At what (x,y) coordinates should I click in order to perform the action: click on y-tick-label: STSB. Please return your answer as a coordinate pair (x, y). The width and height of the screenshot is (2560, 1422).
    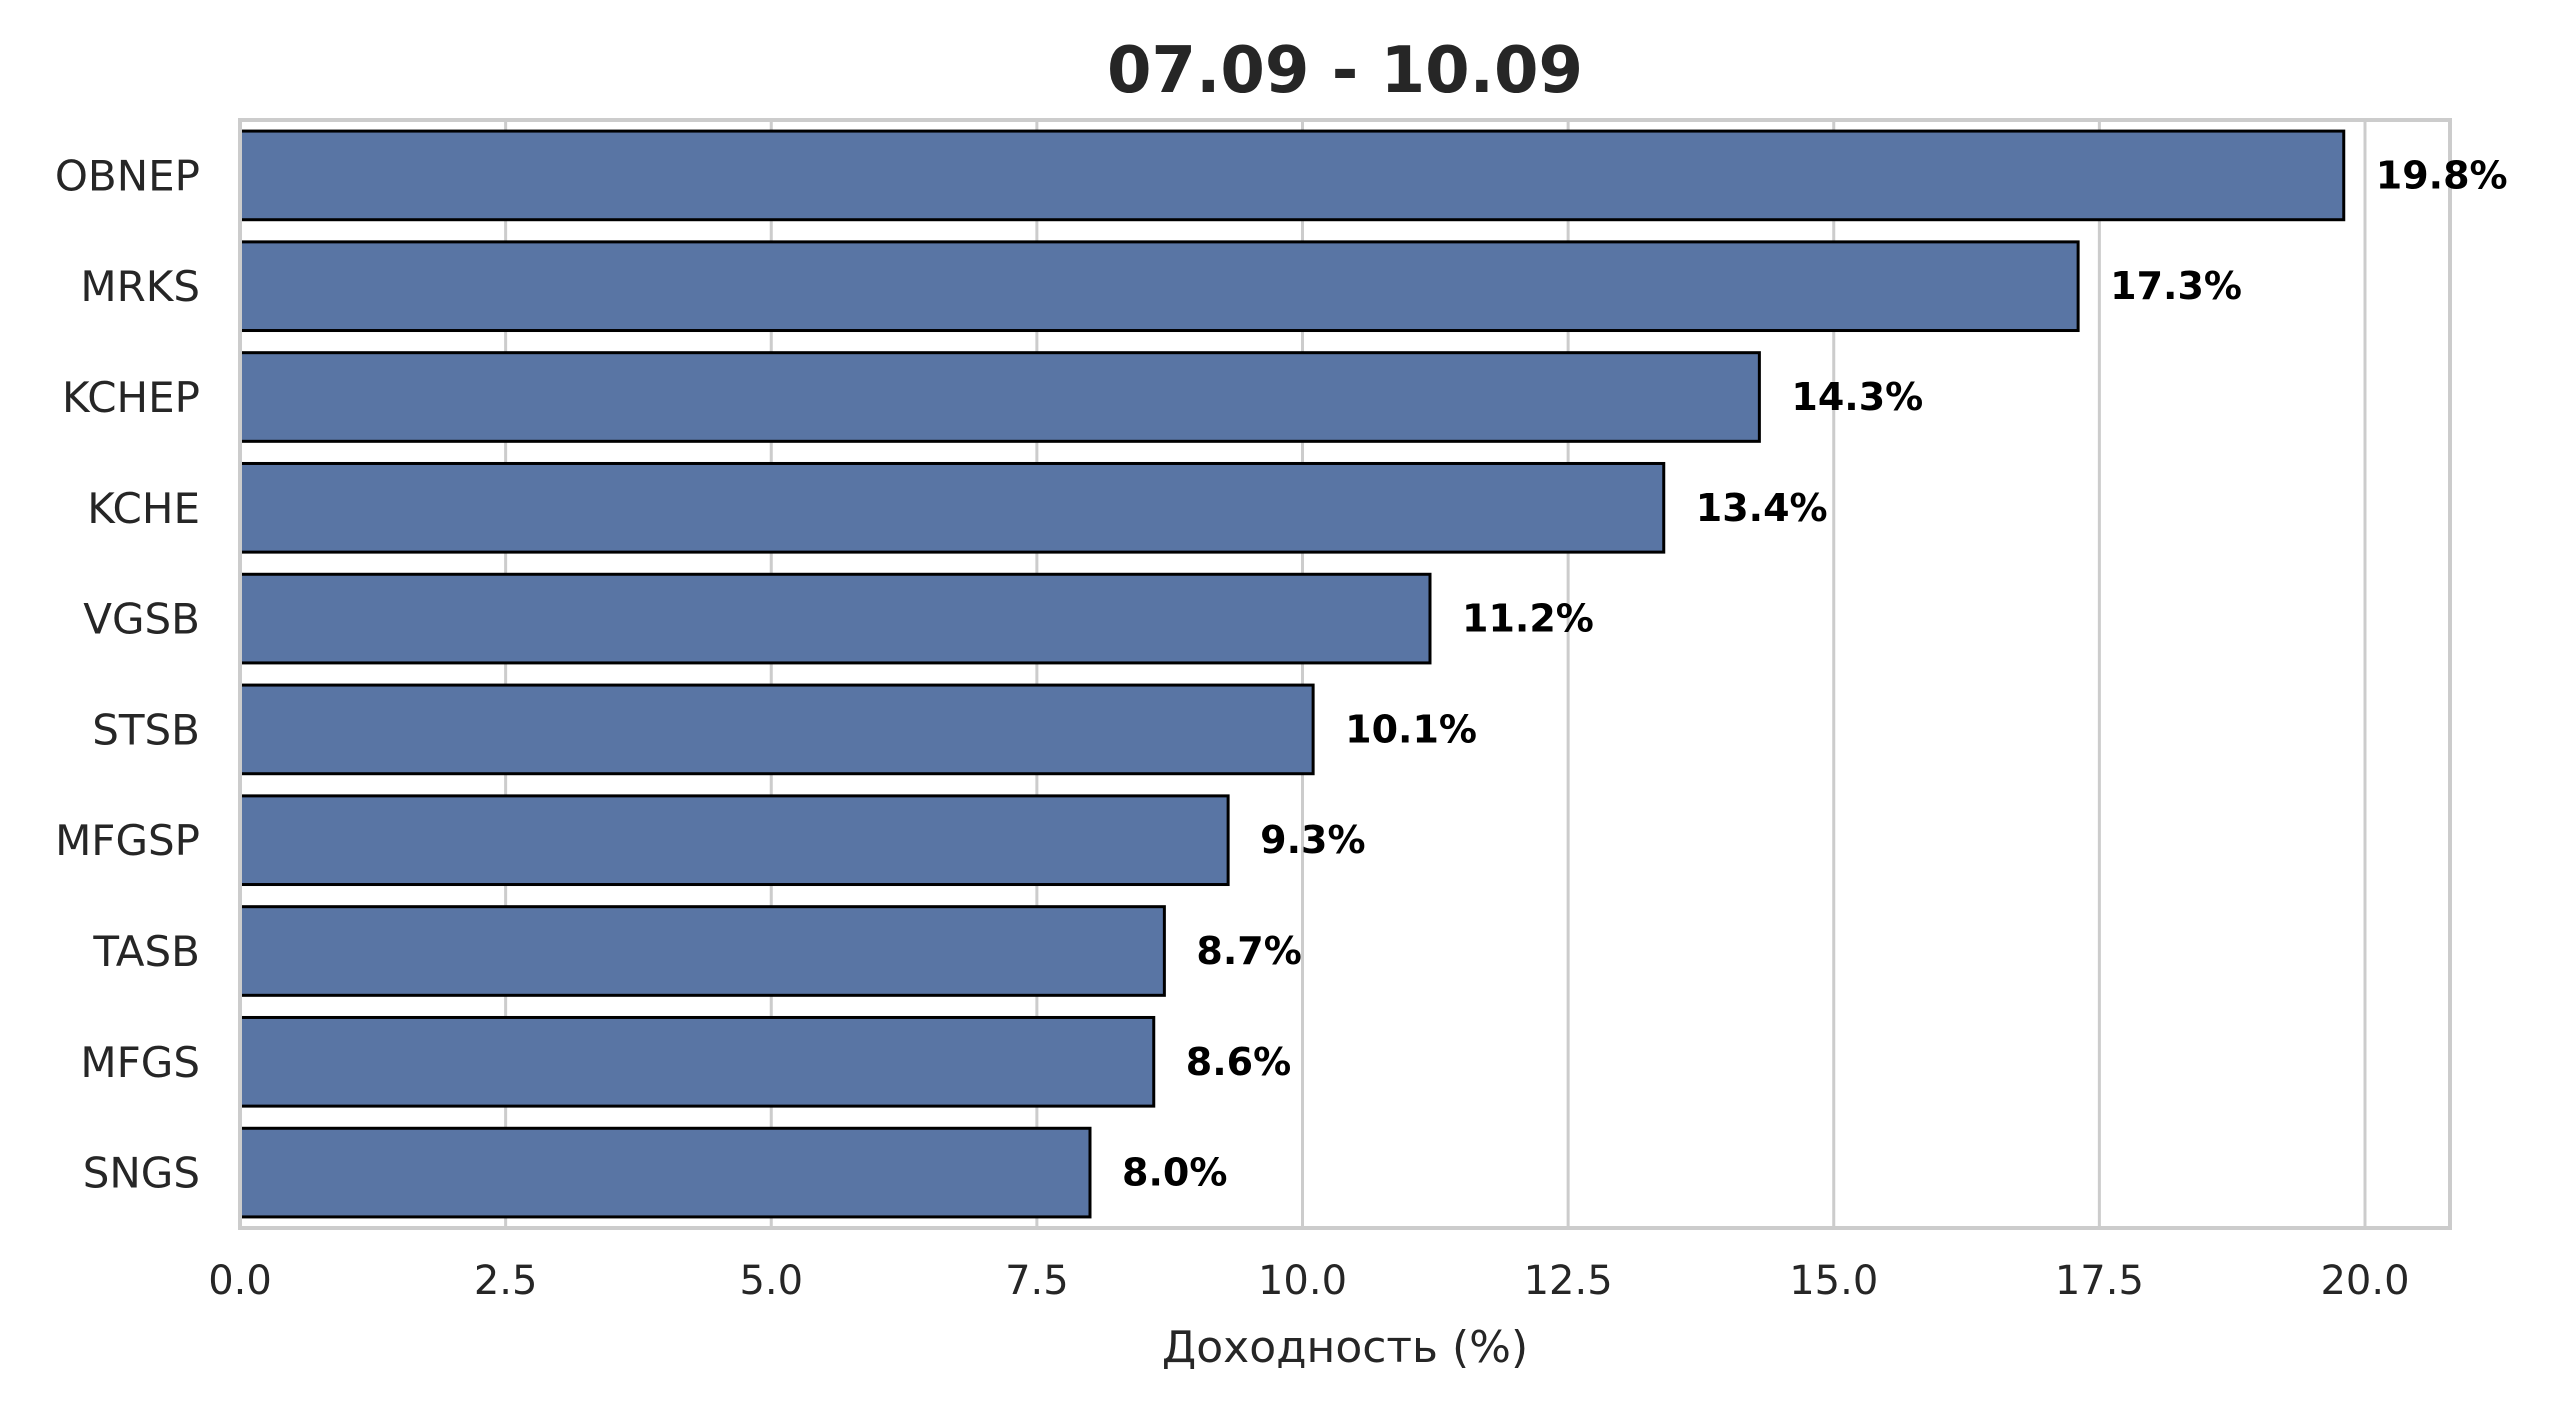
    Looking at the image, I should click on (146, 729).